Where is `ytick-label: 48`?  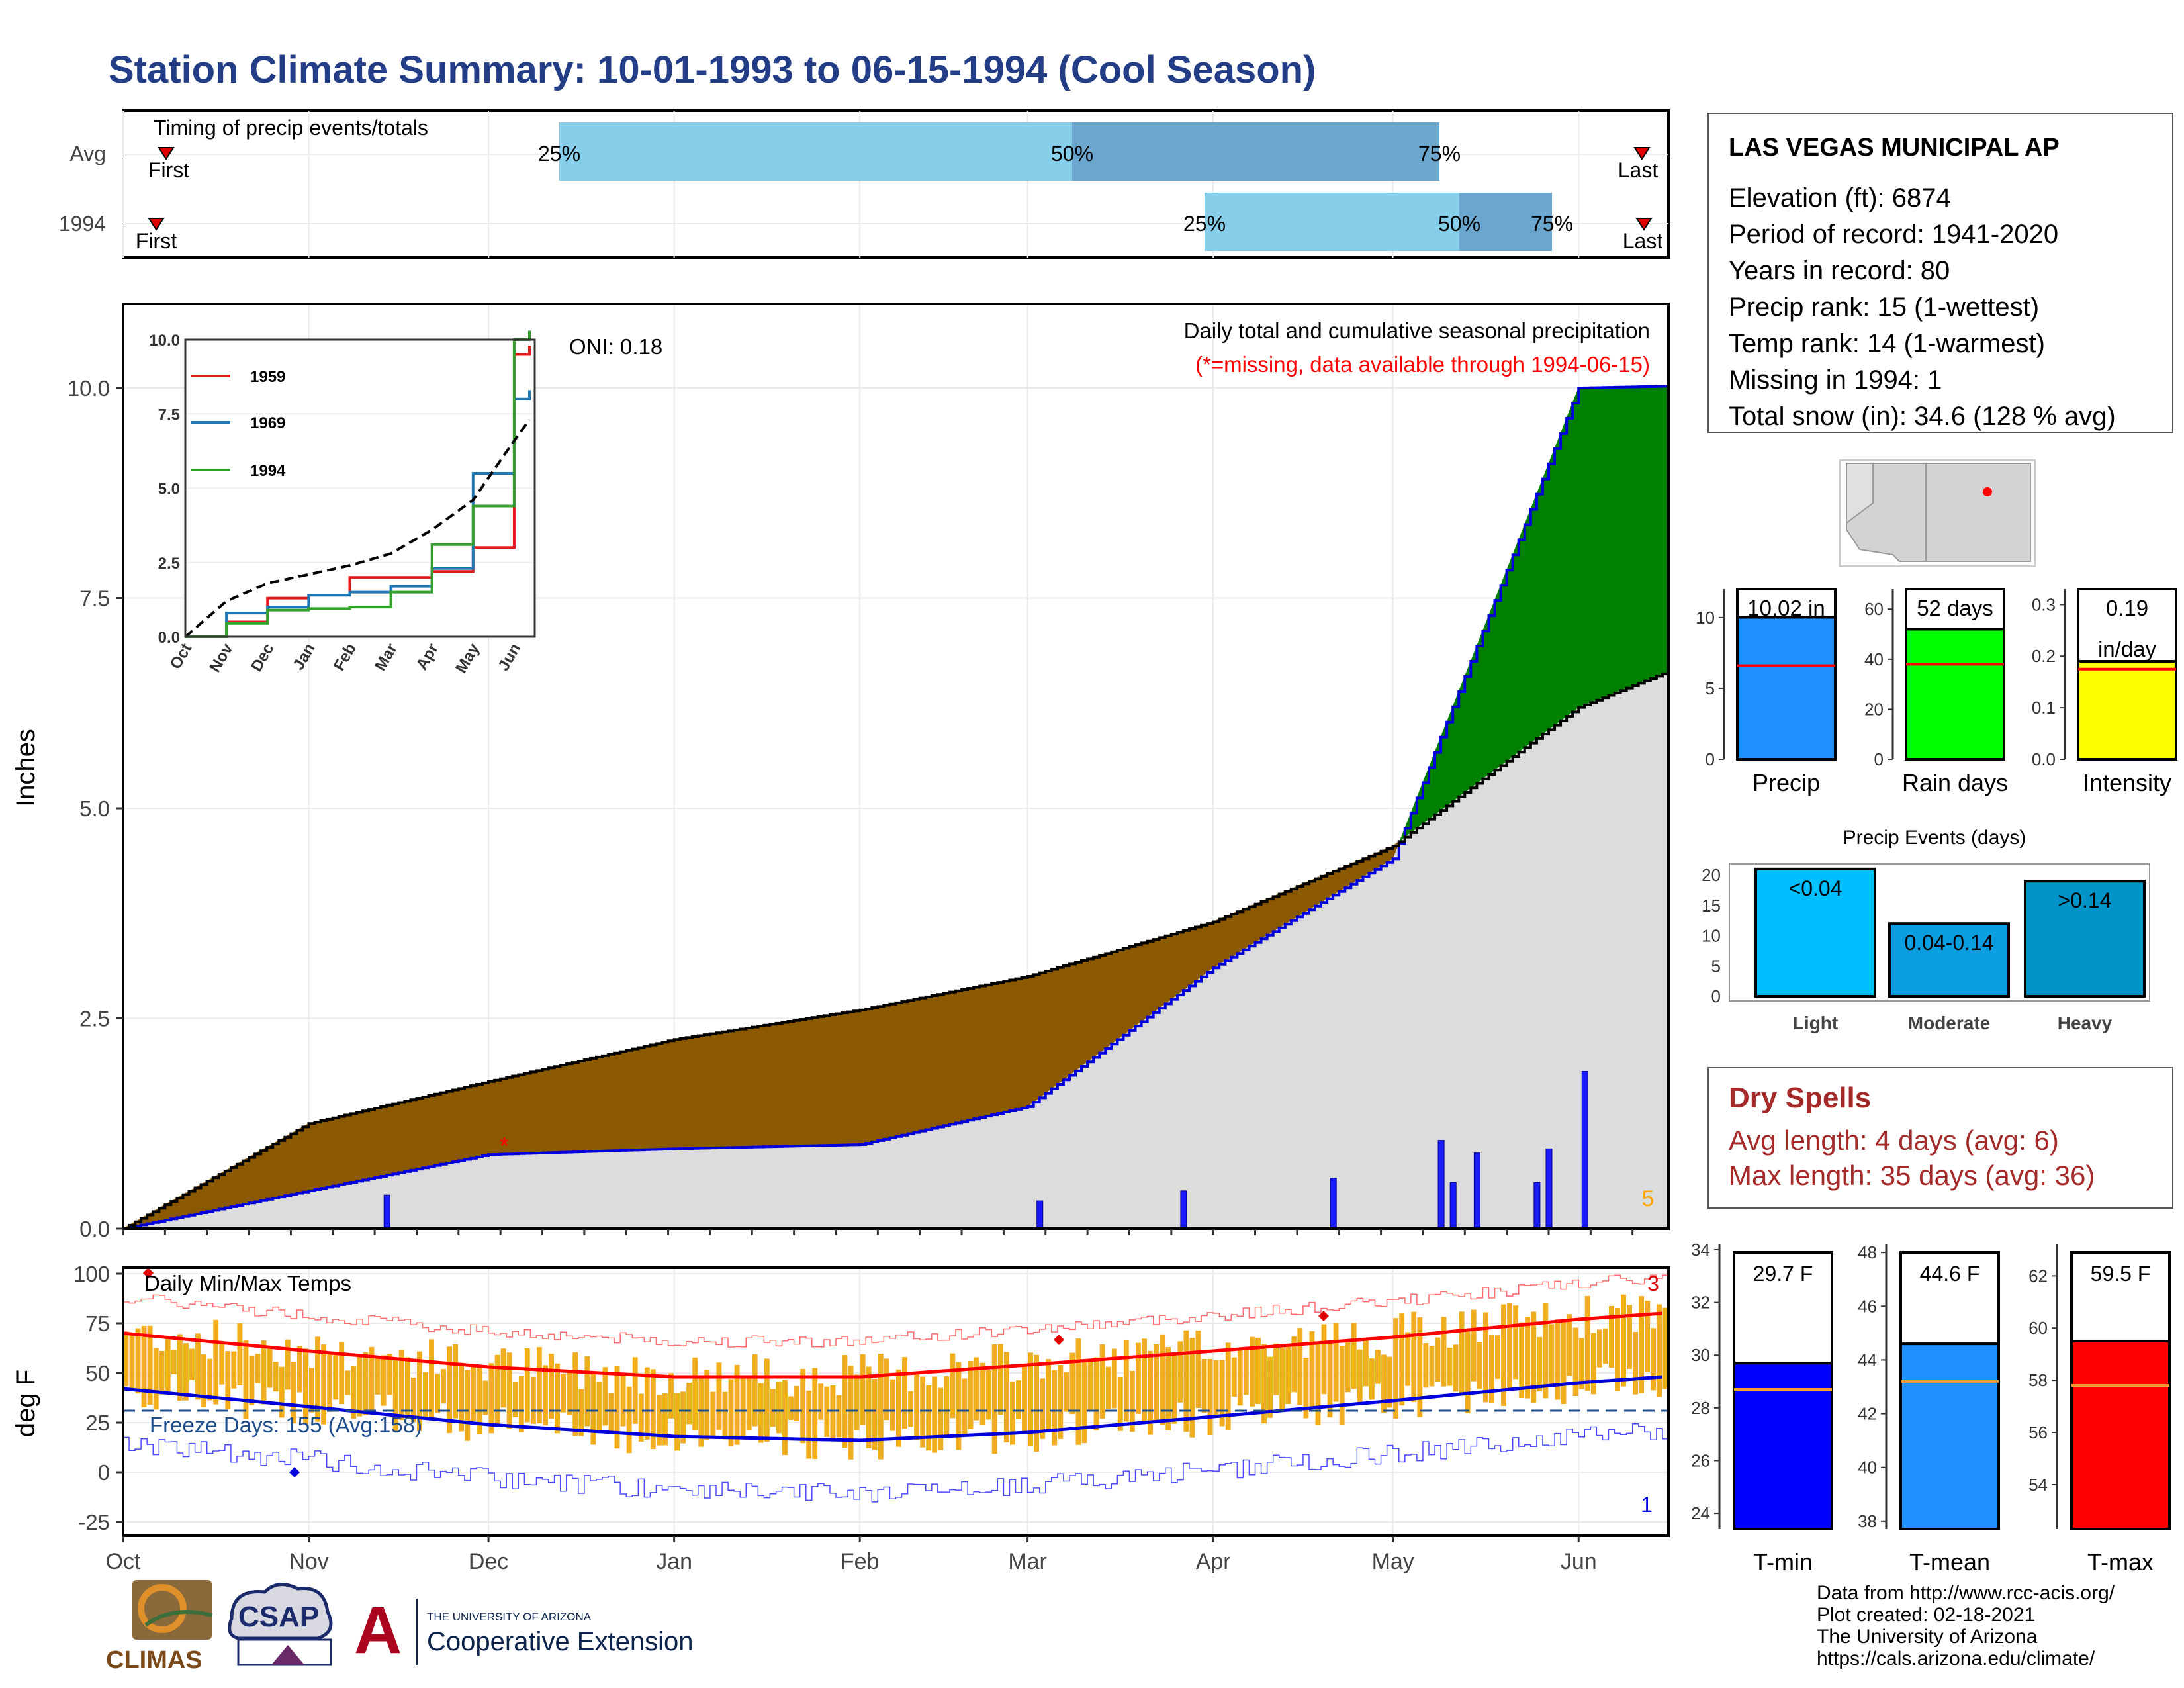
ytick-label: 48 is located at coordinates (1868, 1252).